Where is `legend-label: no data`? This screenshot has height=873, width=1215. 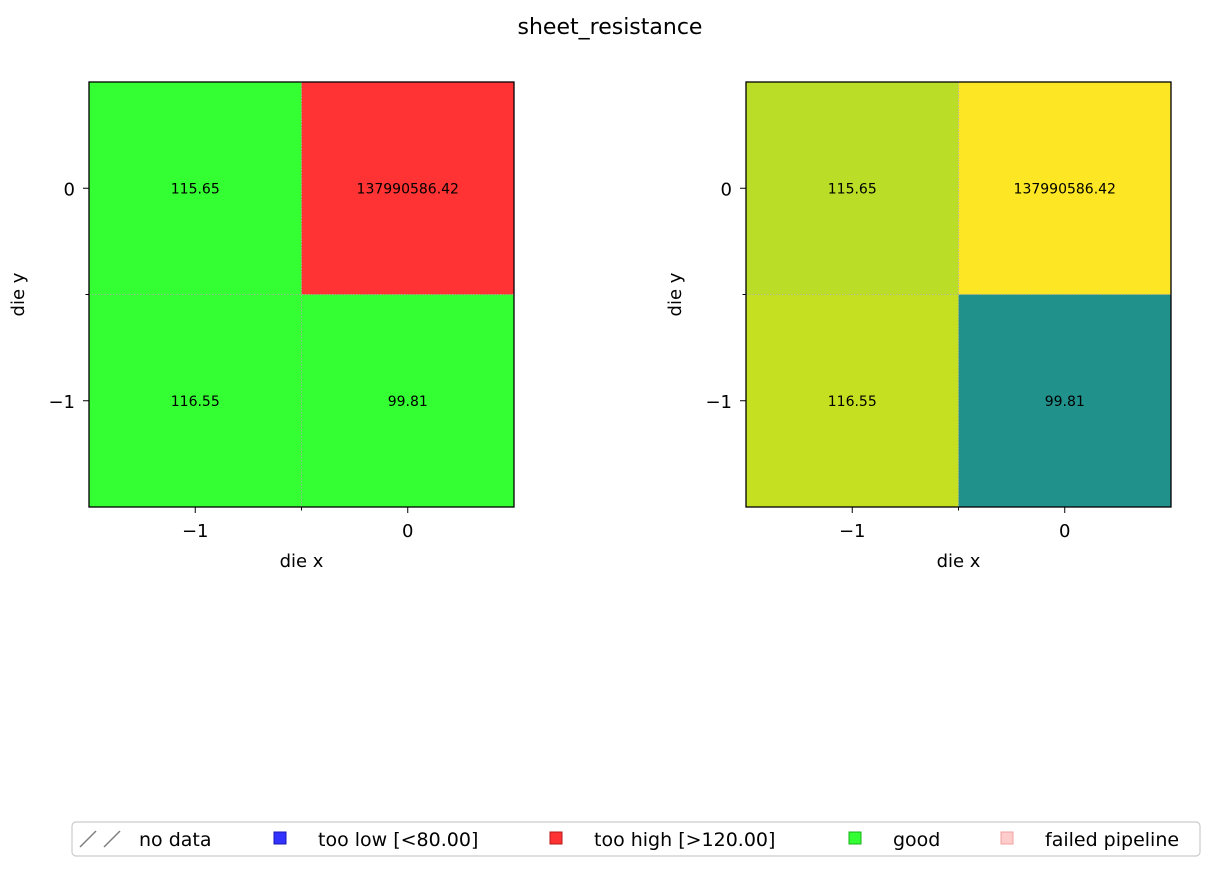
legend-label: no data is located at coordinates (175, 840).